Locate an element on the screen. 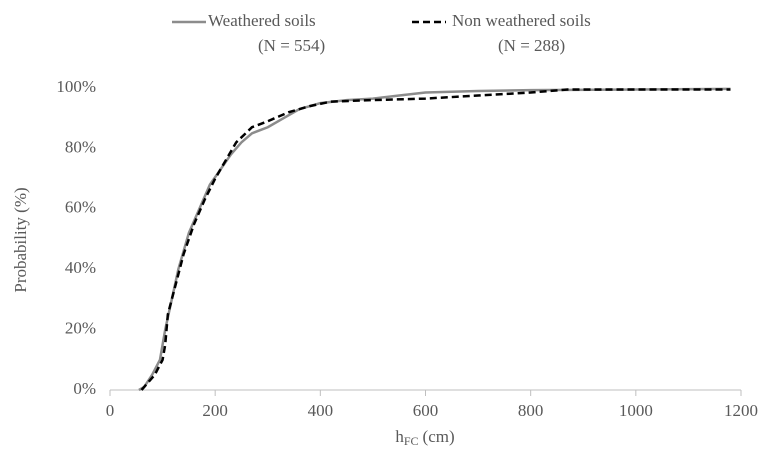 The width and height of the screenshot is (765, 462). legend-label: Non weathered soils is located at coordinates (521, 20).